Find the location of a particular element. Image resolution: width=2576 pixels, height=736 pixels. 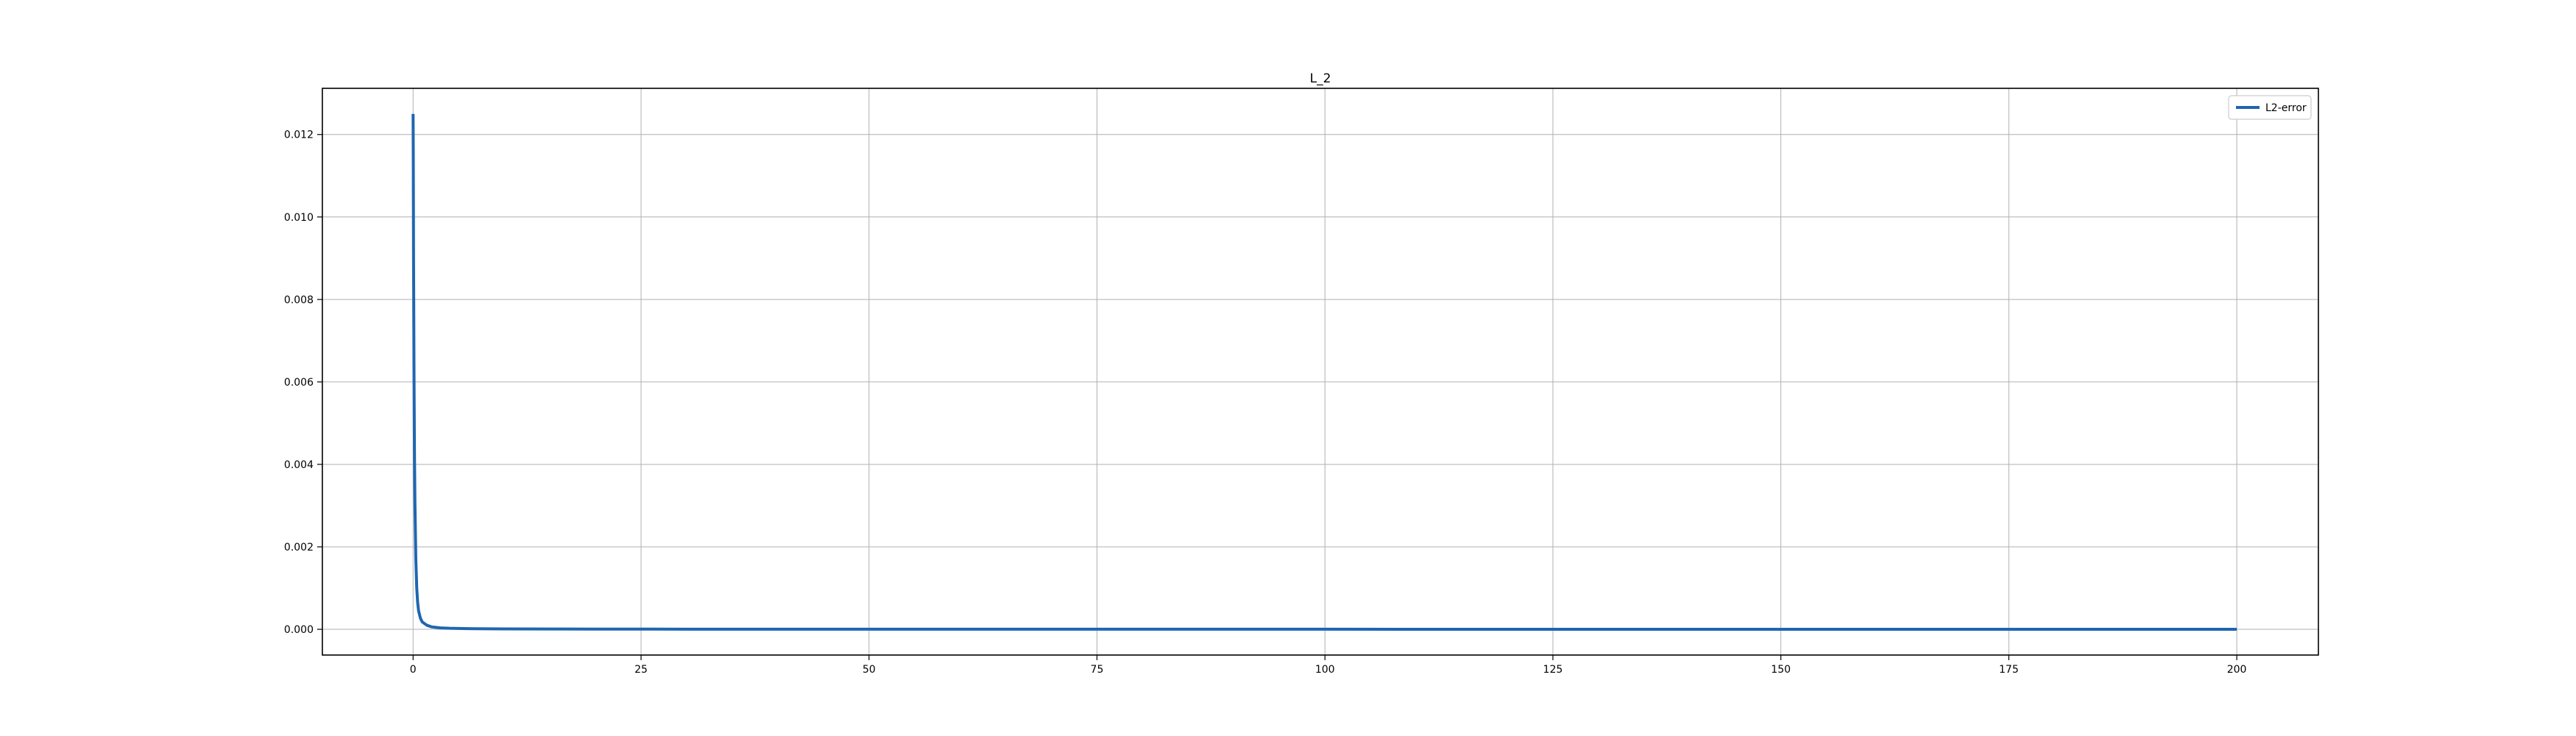

y-axis: 0.000 0.002 0.004 0.006 0.008 0.010 0.012 is located at coordinates (303, 383).